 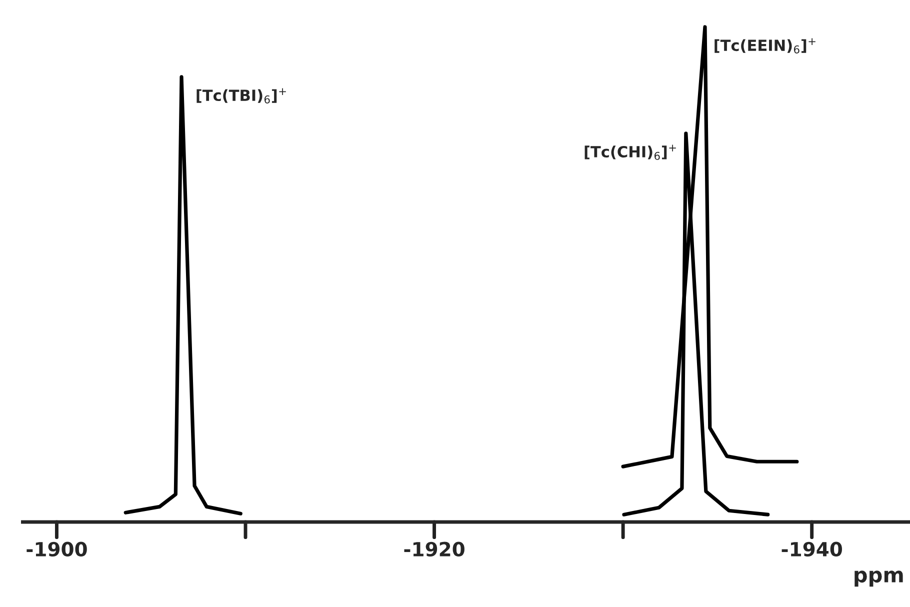 What do you see at coordinates (878, 578) in the screenshot?
I see `x-axis-title: ppm` at bounding box center [878, 578].